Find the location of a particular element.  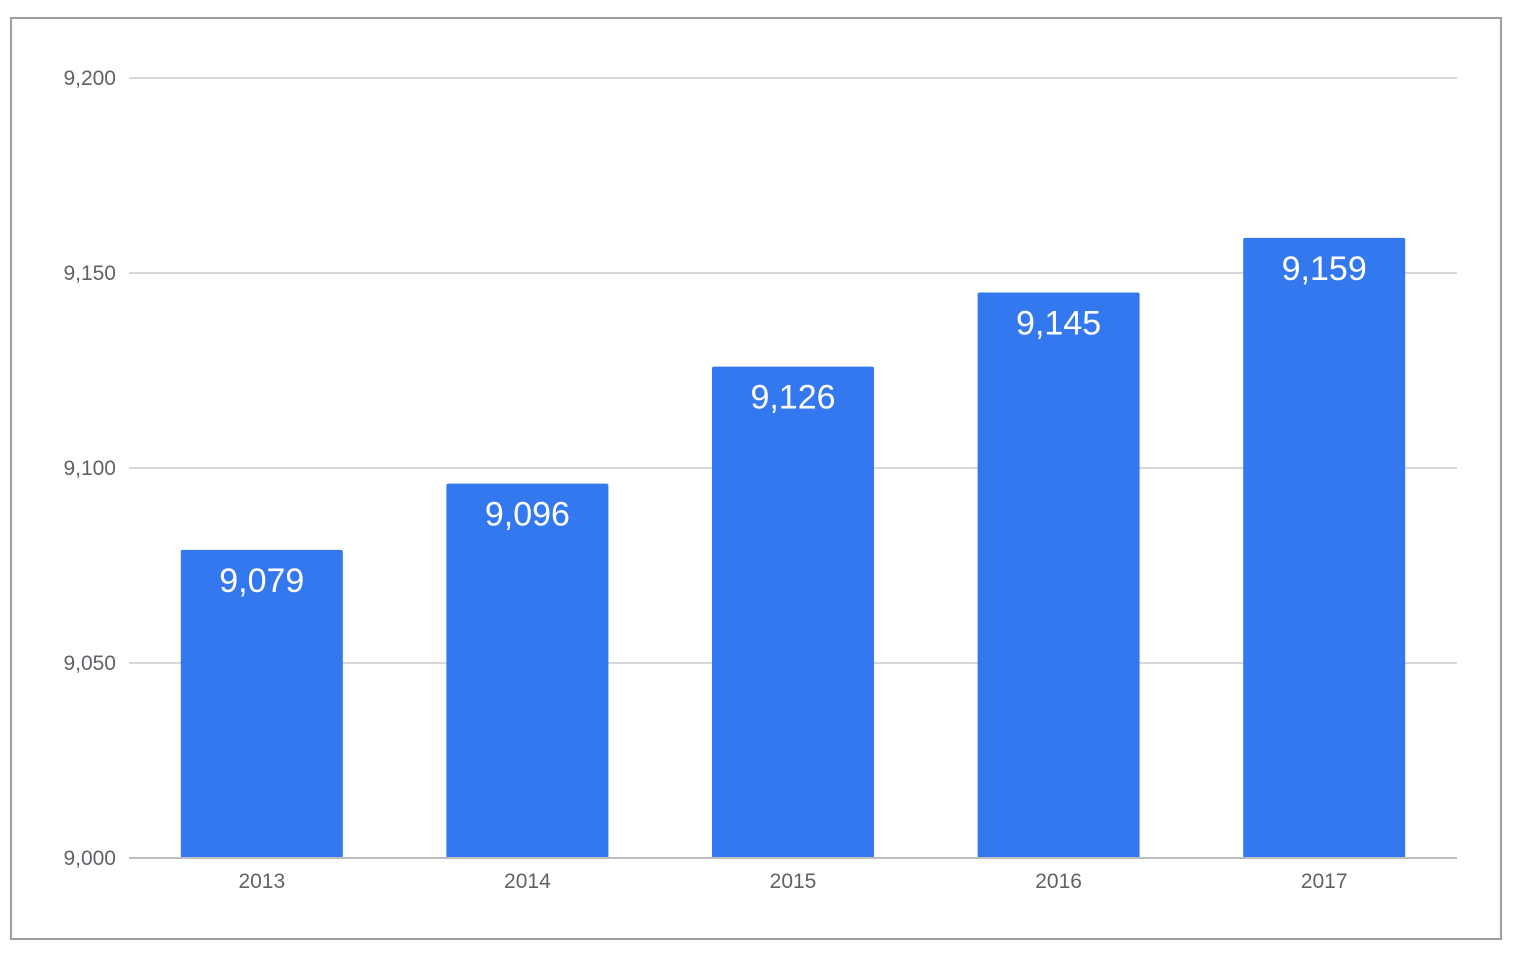

bar-2013 is located at coordinates (261, 703).